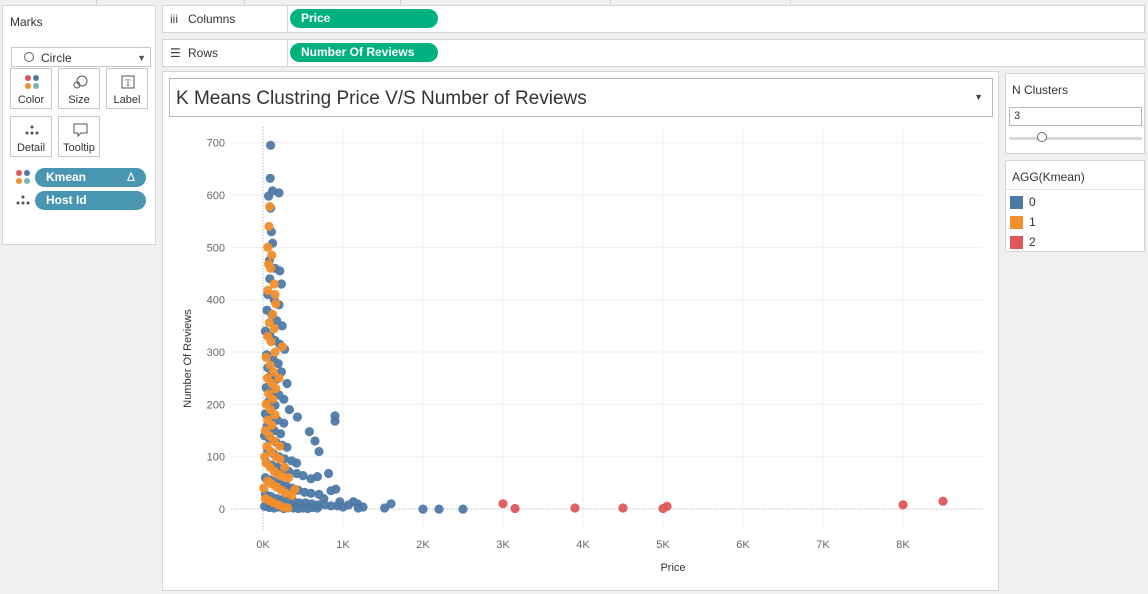 The width and height of the screenshot is (1148, 594). I want to click on parameter-title: N Clusters, so click(1040, 90).